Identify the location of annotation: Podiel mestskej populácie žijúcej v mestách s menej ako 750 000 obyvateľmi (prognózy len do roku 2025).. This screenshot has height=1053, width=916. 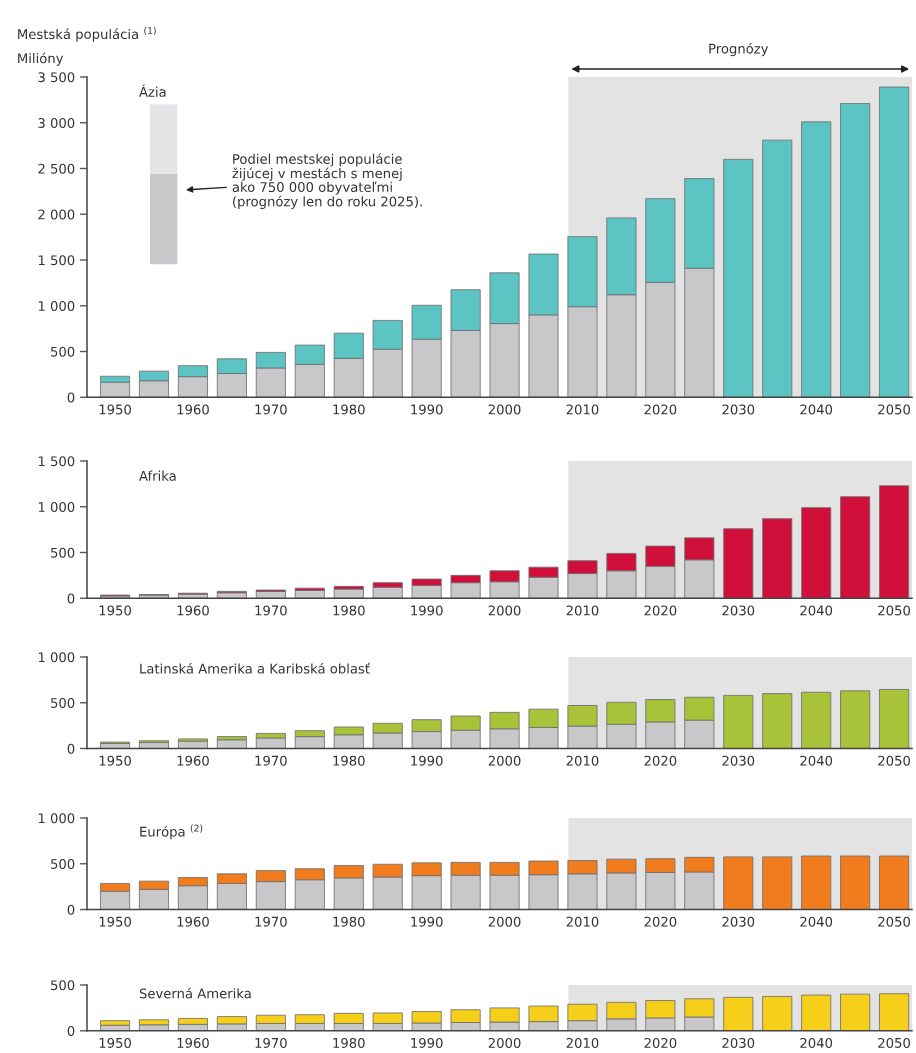
(327, 181).